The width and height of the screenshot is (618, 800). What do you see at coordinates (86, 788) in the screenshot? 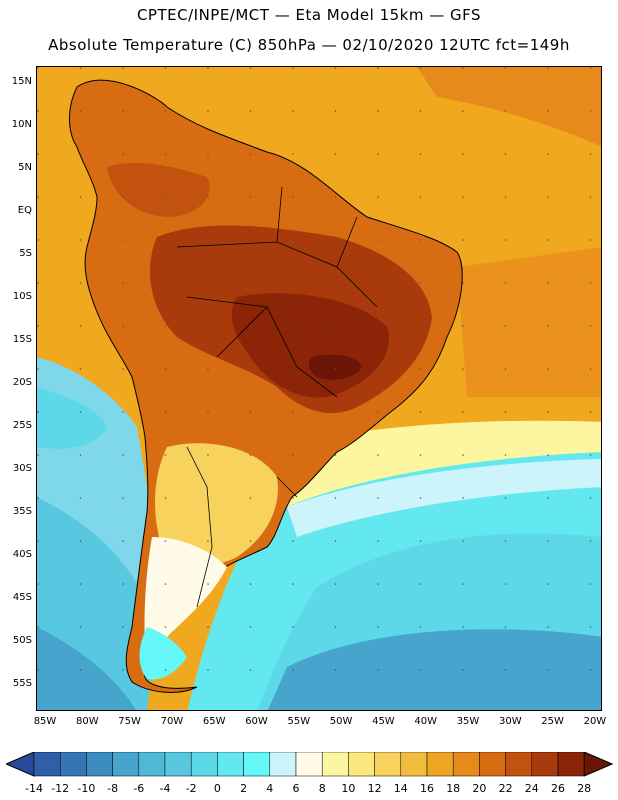
I see `colorbar-label: -10` at bounding box center [86, 788].